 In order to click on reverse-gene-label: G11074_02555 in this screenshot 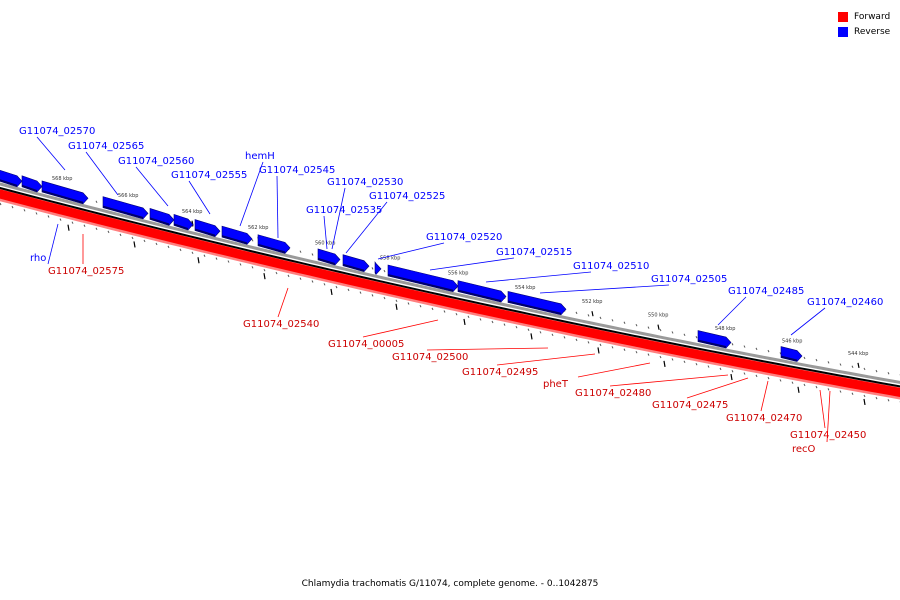, I will do `click(209, 175)`.